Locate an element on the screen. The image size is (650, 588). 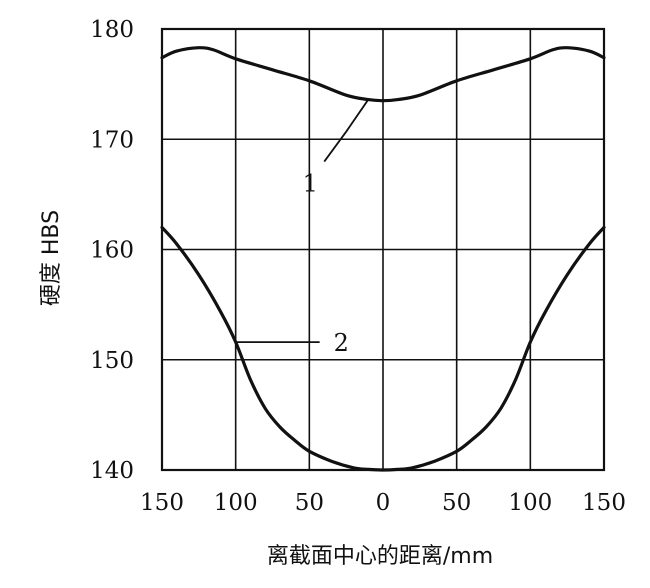
curve-leaders: 12 is located at coordinates (302, 228).